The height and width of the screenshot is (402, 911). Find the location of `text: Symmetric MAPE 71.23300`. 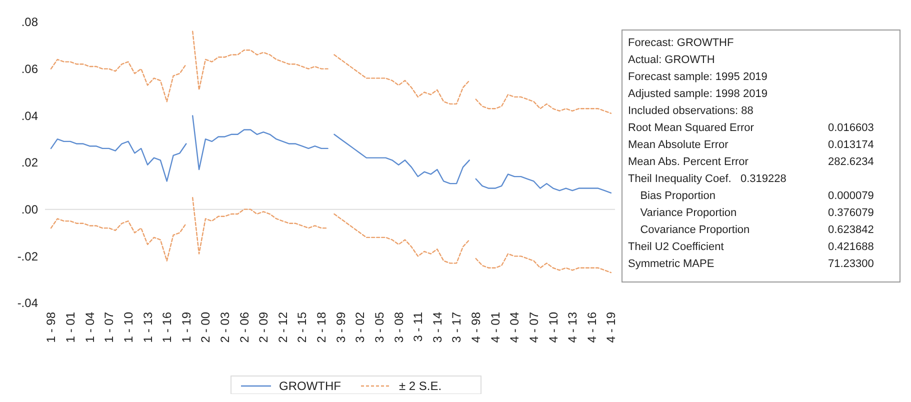

text: Symmetric MAPE 71.23300 is located at coordinates (751, 264).